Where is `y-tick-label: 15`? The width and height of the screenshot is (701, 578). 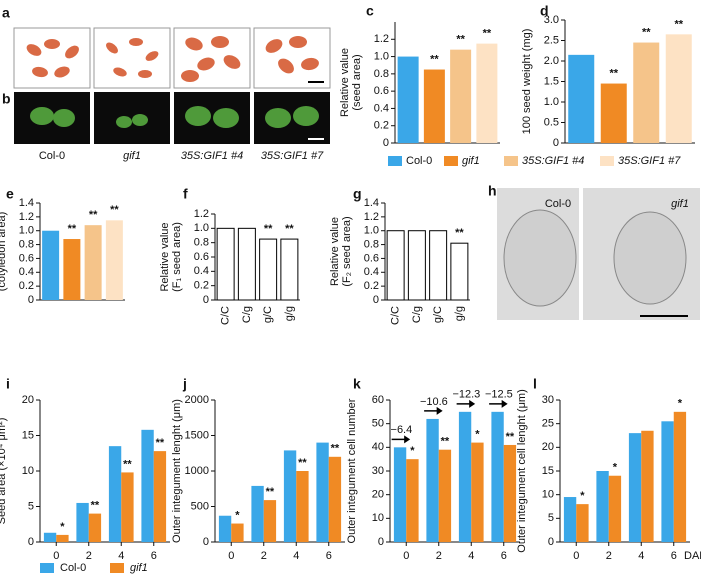
y-tick-label: 15 is located at coordinates (548, 471).